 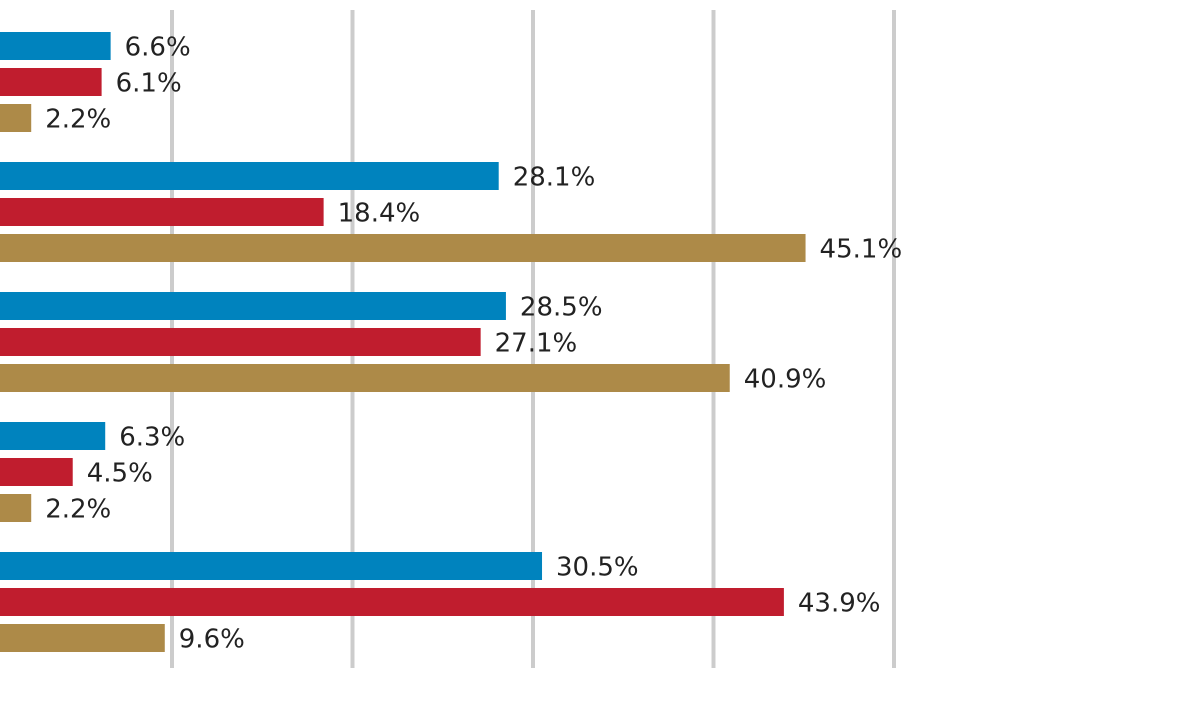 What do you see at coordinates (158, 48) in the screenshot?
I see `data-label-group1-series1: 6.6%` at bounding box center [158, 48].